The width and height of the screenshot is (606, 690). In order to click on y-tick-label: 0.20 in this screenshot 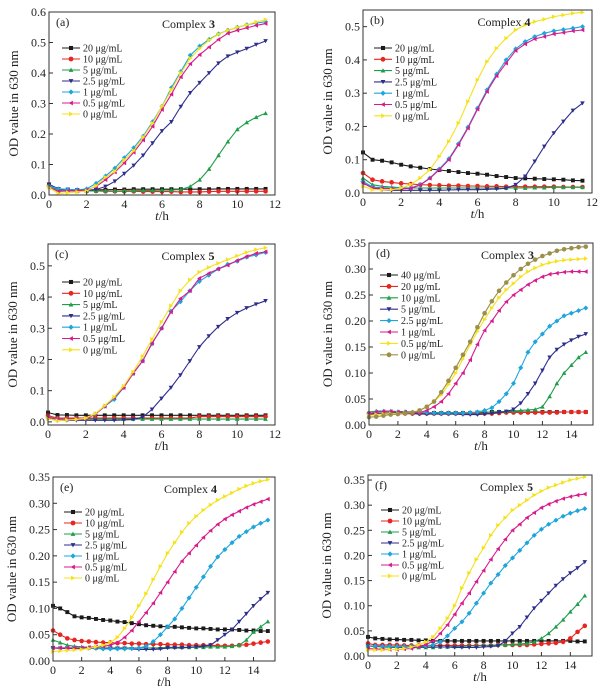, I will do `click(354, 555)`.